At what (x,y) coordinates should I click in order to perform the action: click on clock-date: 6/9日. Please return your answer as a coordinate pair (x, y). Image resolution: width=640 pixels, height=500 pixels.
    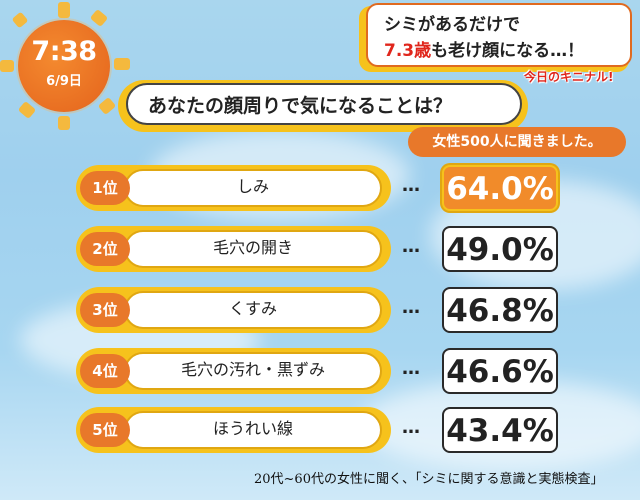
    Looking at the image, I should click on (64, 81).